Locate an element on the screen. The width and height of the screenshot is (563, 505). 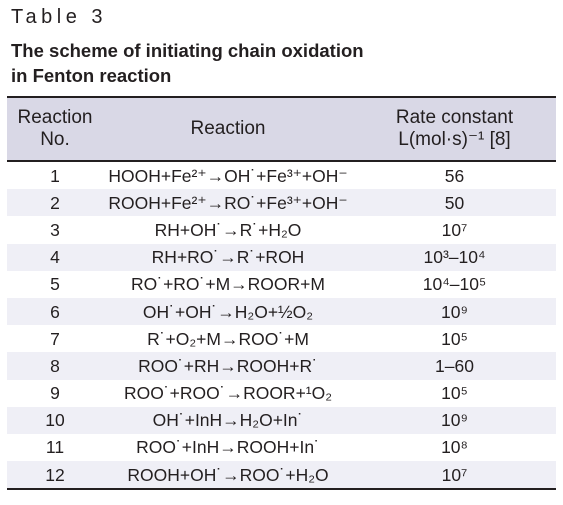
header-rate-constant: Rate constant L(mol·s)⁻¹ [8] is located at coordinates (454, 129).